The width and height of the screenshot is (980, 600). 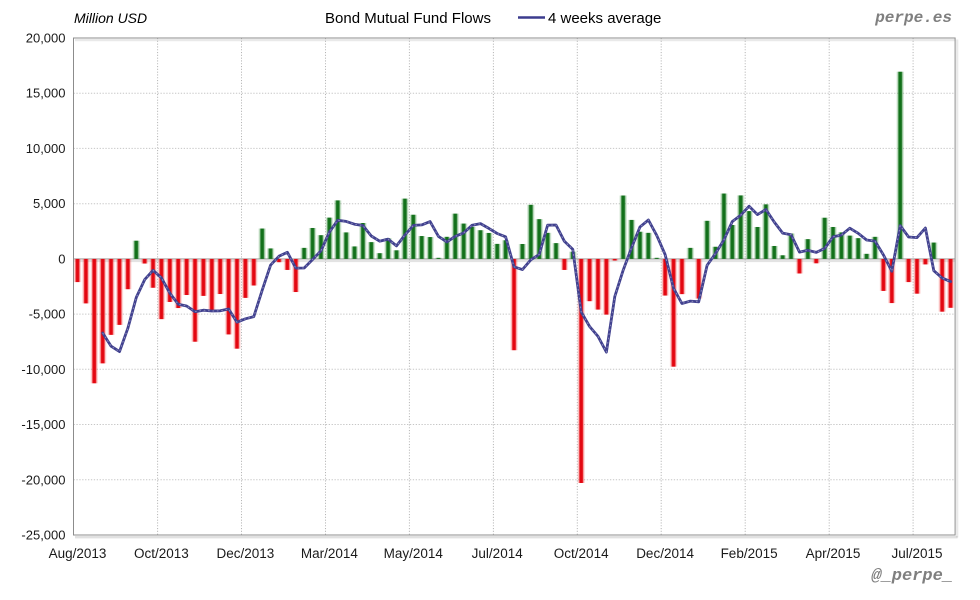 What do you see at coordinates (43, 479) in the screenshot?
I see `svg-text: -20,000` at bounding box center [43, 479].